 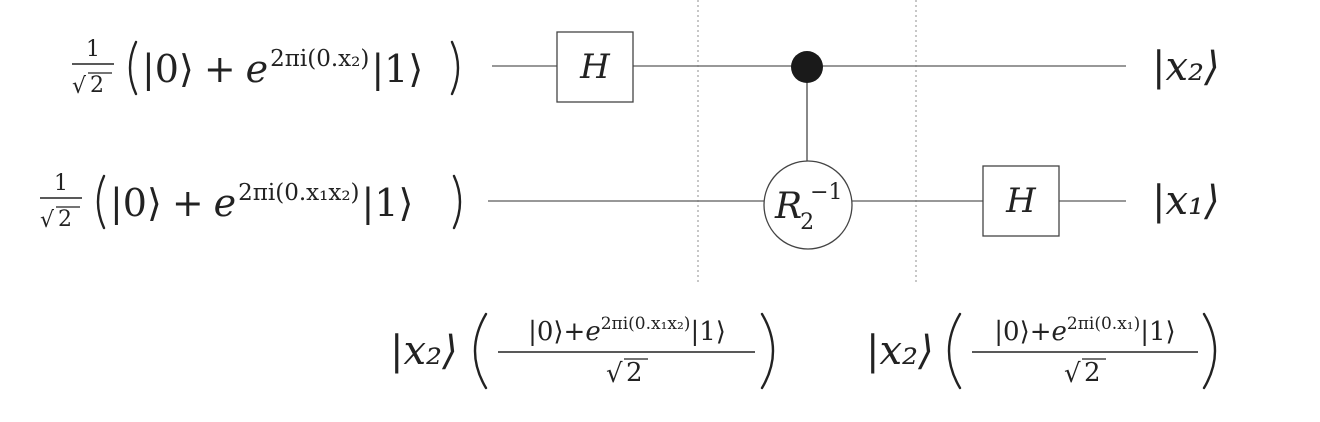 I want to click on hadamard-gate-top, so click(x=595, y=67).